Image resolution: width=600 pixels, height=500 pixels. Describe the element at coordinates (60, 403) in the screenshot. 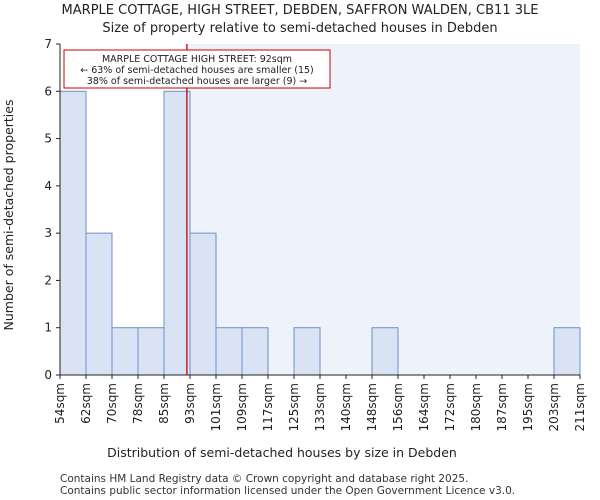

I see `x-tick-label-54sqm: 54sqm` at that location.